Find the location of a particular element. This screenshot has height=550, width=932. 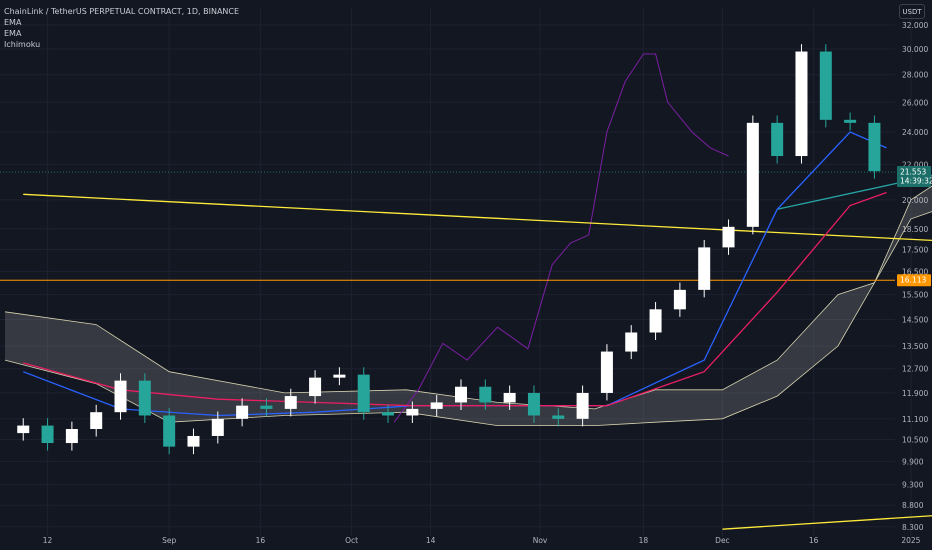

y-tick-label: 20.000 is located at coordinates (915, 200).